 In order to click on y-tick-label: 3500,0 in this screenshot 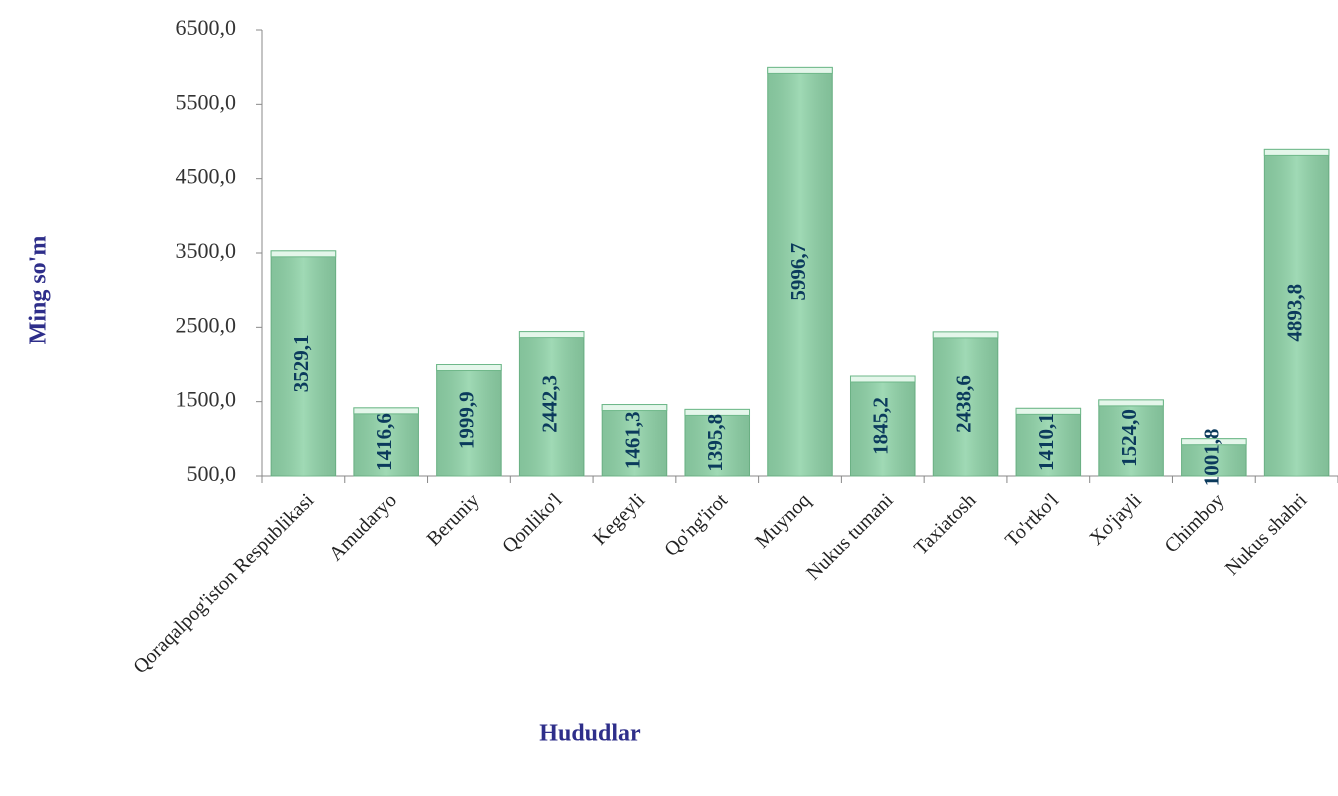, I will do `click(206, 250)`.